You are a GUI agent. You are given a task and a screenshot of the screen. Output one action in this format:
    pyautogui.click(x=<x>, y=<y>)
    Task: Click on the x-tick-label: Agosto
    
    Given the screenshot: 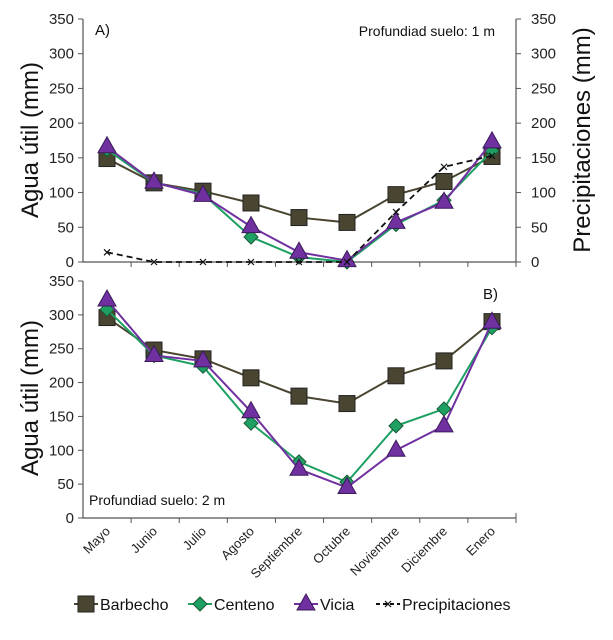 What is the action you would take?
    pyautogui.click(x=237, y=543)
    